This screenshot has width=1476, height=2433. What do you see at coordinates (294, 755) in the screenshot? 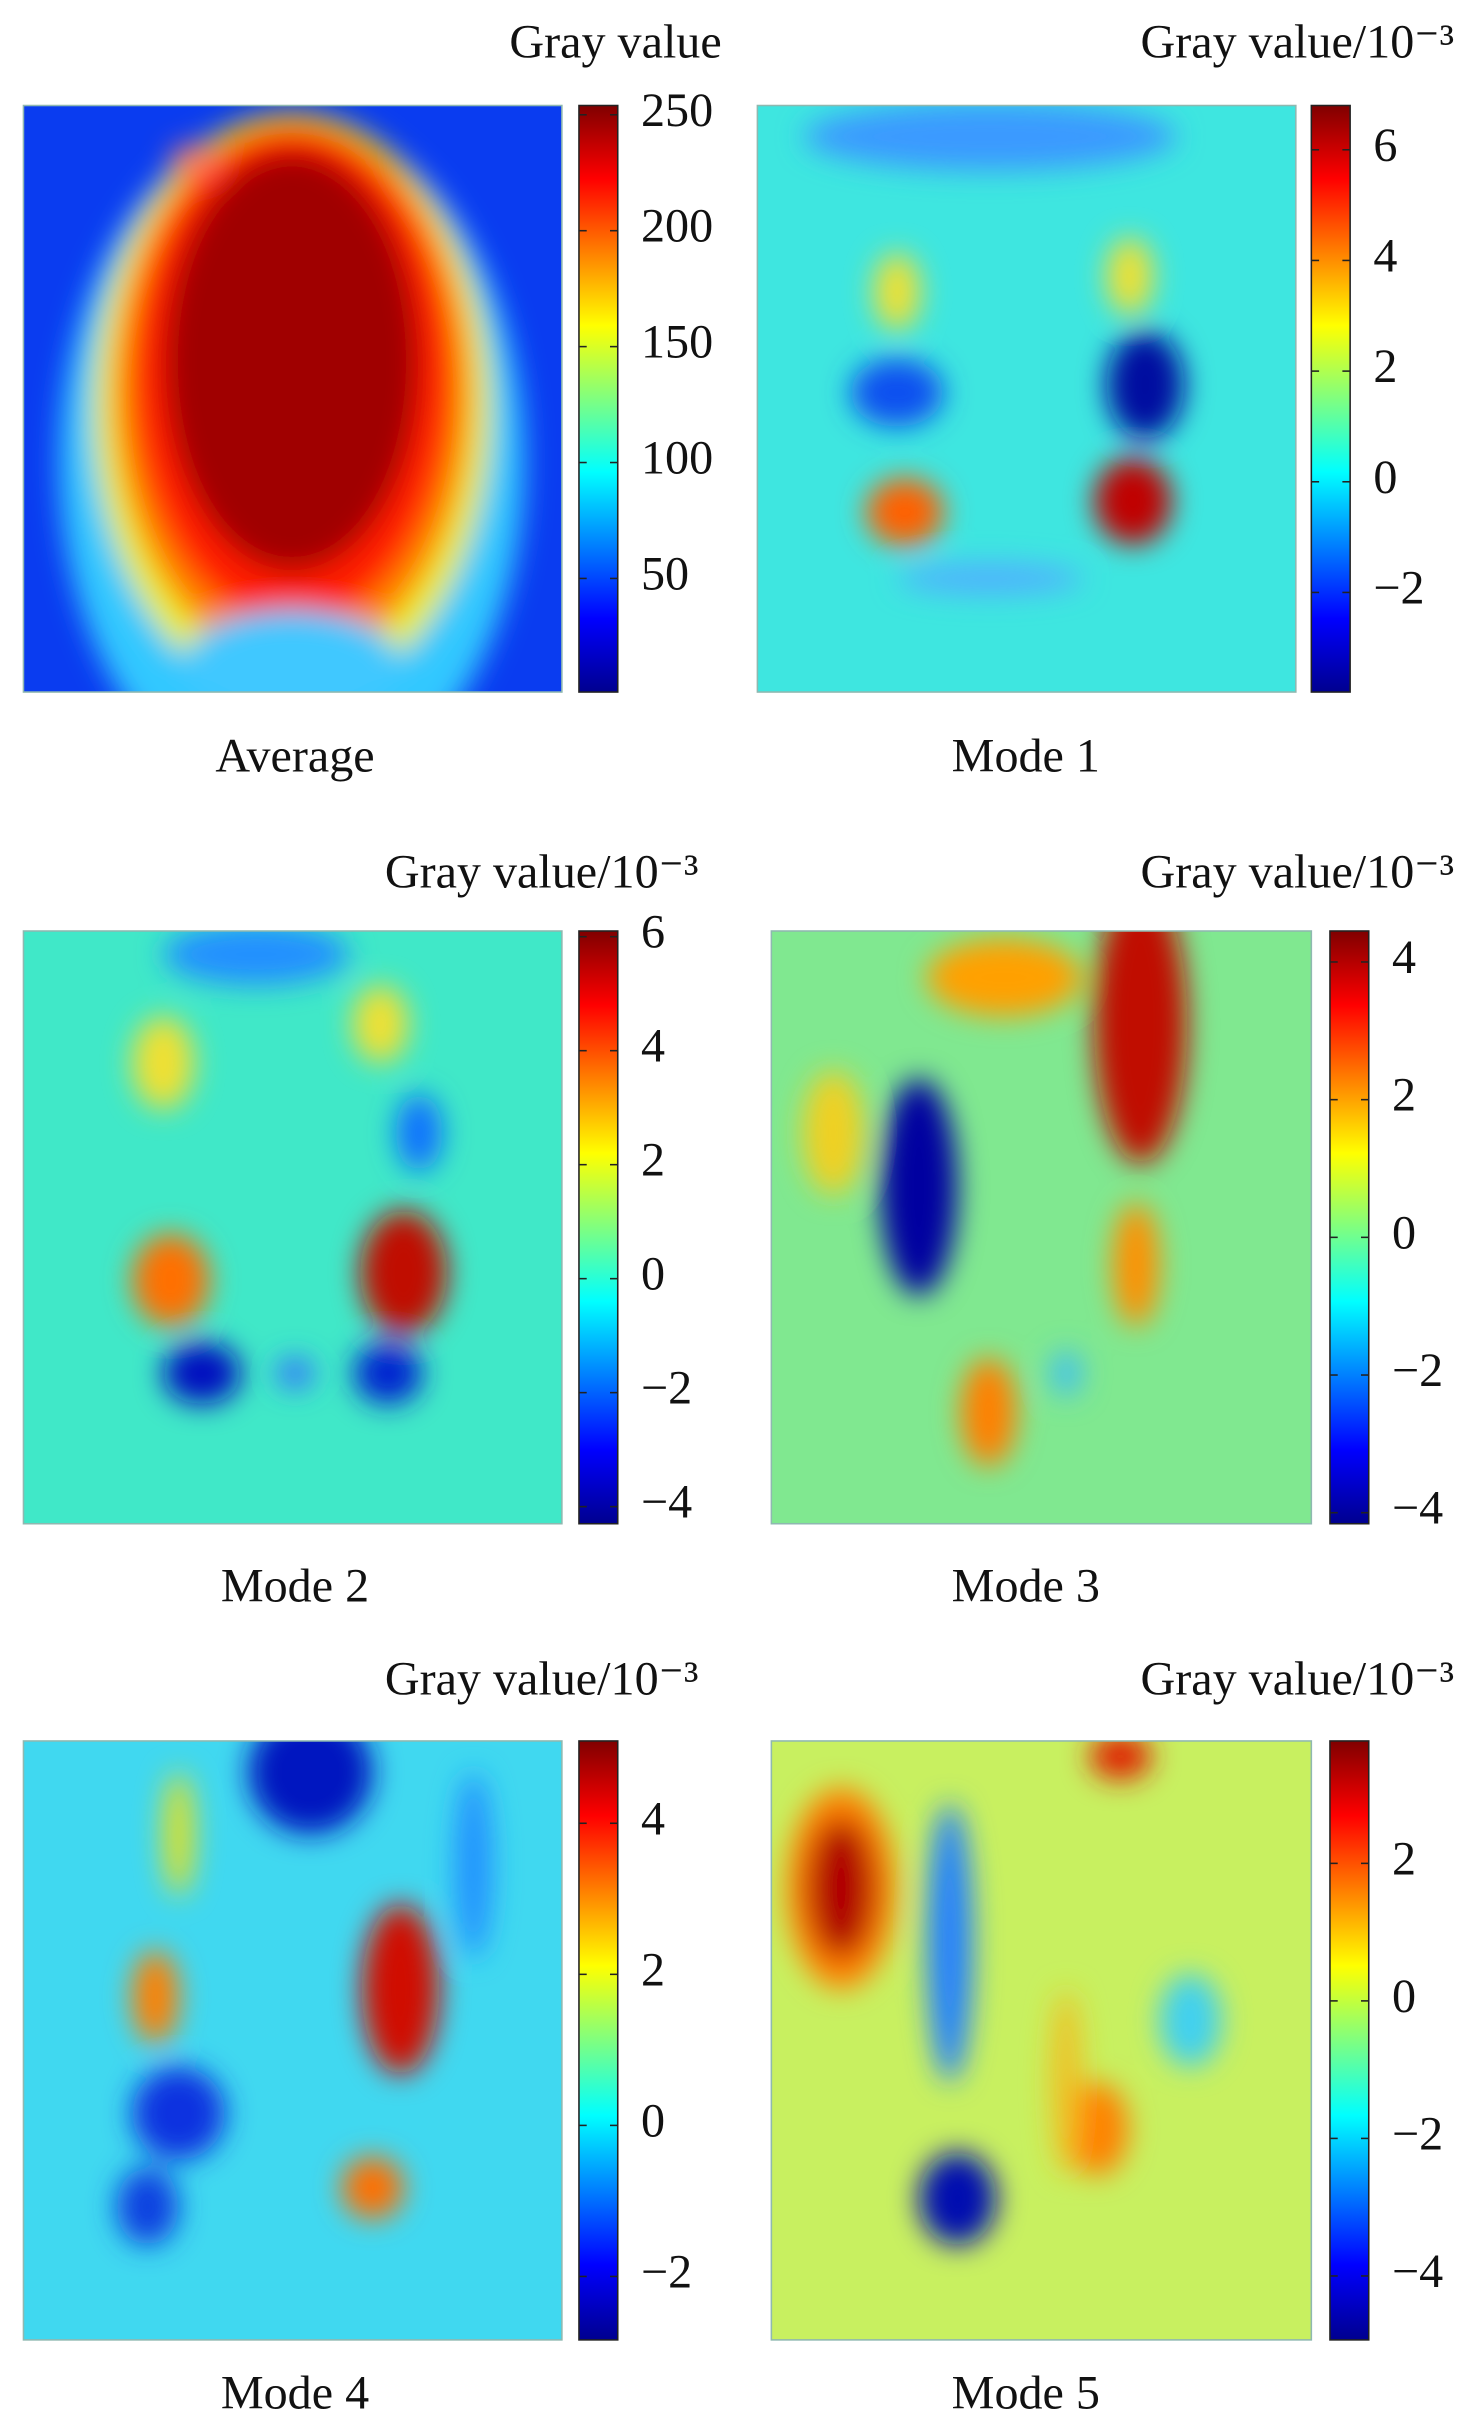
I see `panel-title: Average` at bounding box center [294, 755].